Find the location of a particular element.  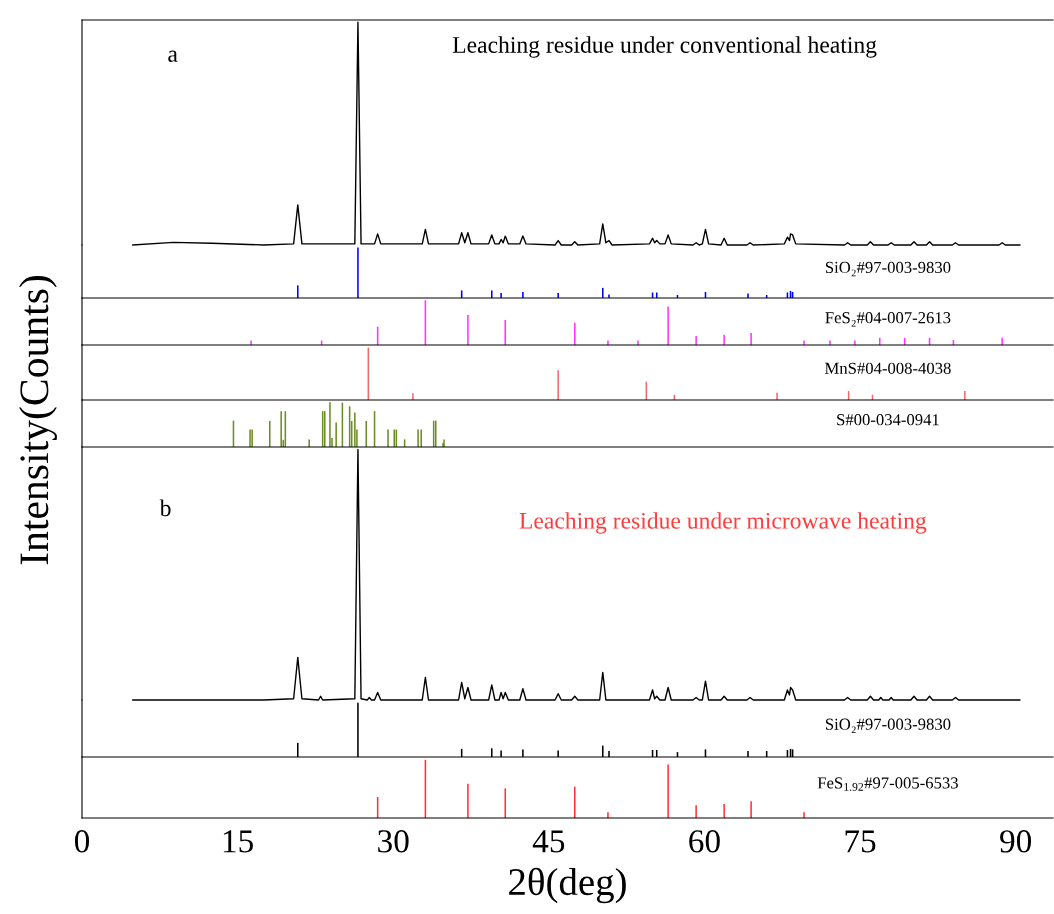

annotation: b is located at coordinates (165, 508).